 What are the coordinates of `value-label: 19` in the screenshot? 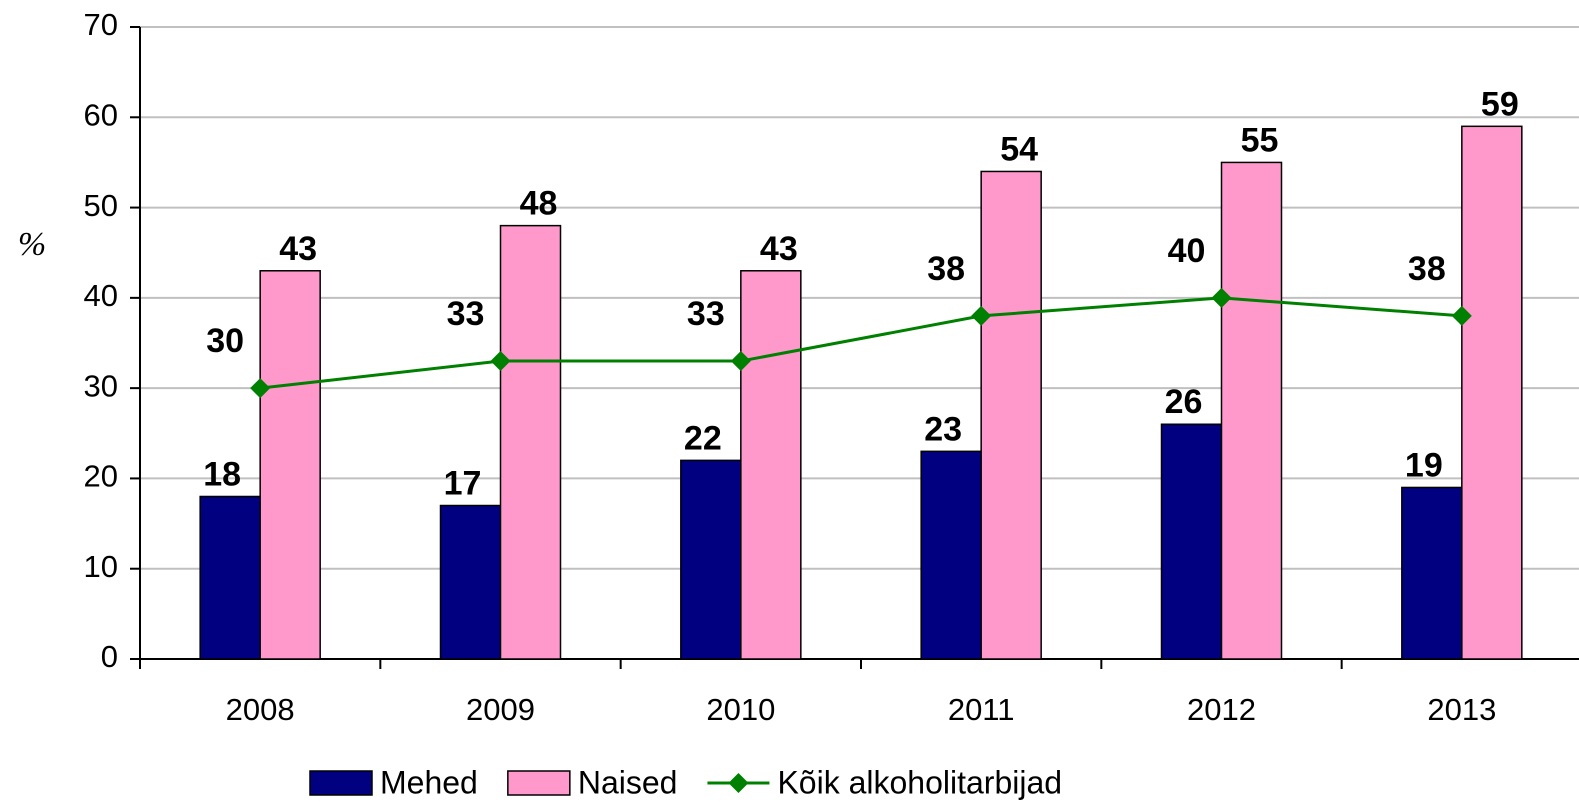 It's located at (1424, 465).